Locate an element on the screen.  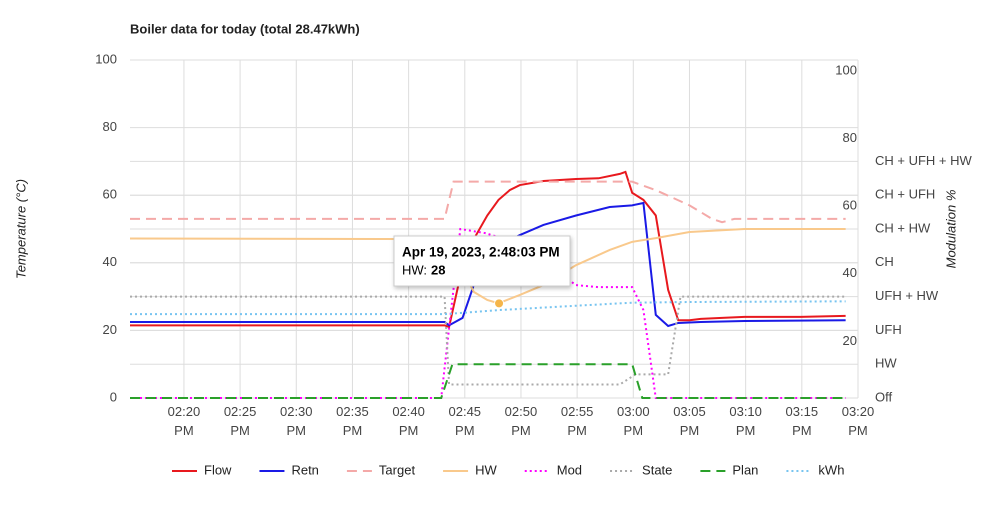
tooltip-point is located at coordinates (499, 303).